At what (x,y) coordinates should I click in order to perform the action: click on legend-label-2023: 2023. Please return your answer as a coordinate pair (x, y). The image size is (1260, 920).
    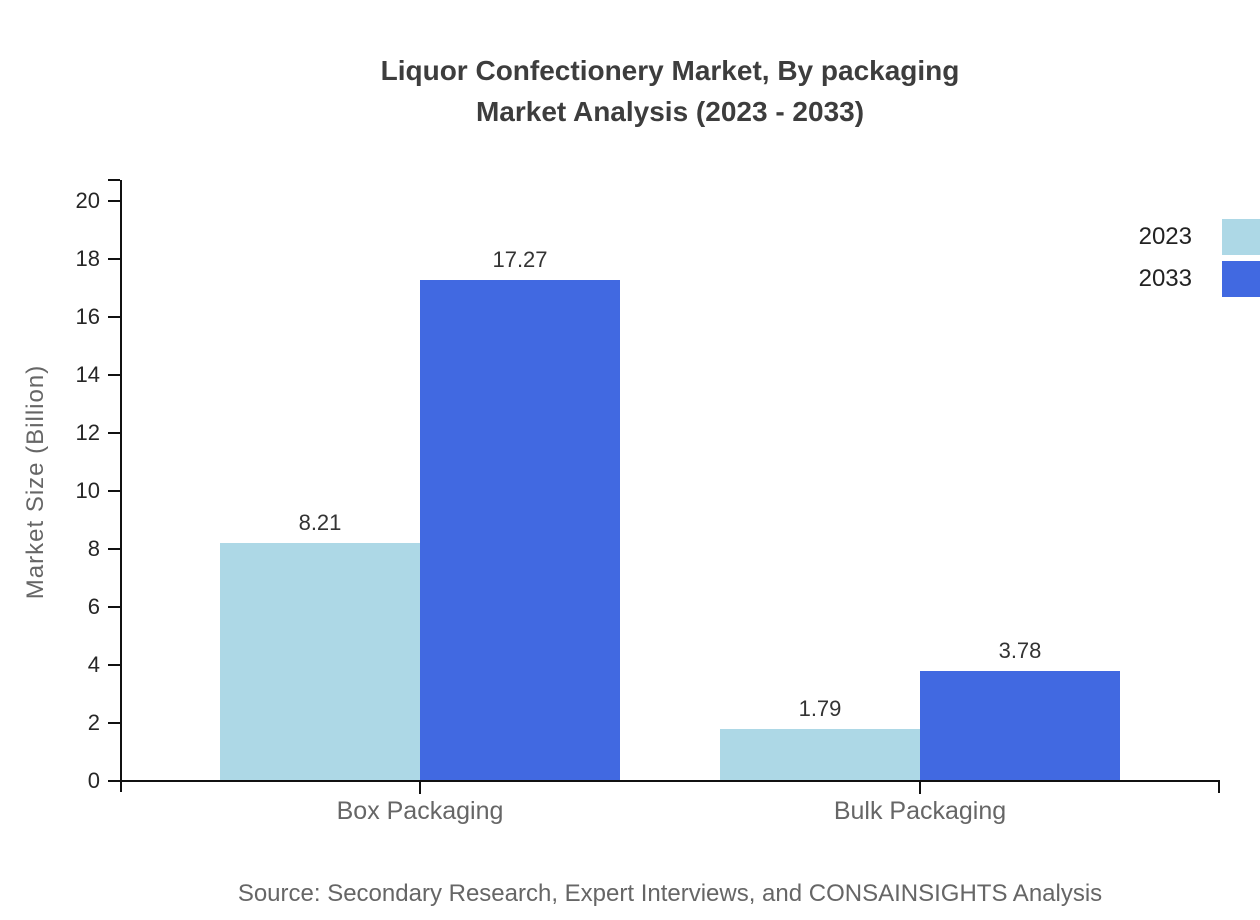
    Looking at the image, I should click on (1165, 236).